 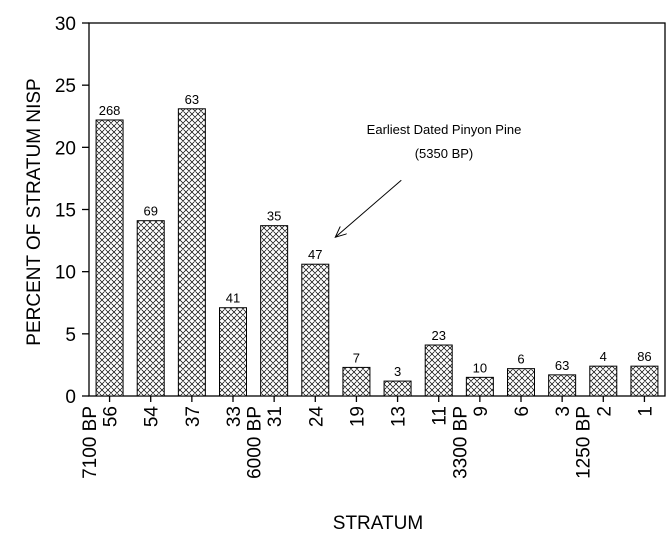 I want to click on y-axis-title: PERCENT OF STRATUM NISP, so click(x=34, y=211).